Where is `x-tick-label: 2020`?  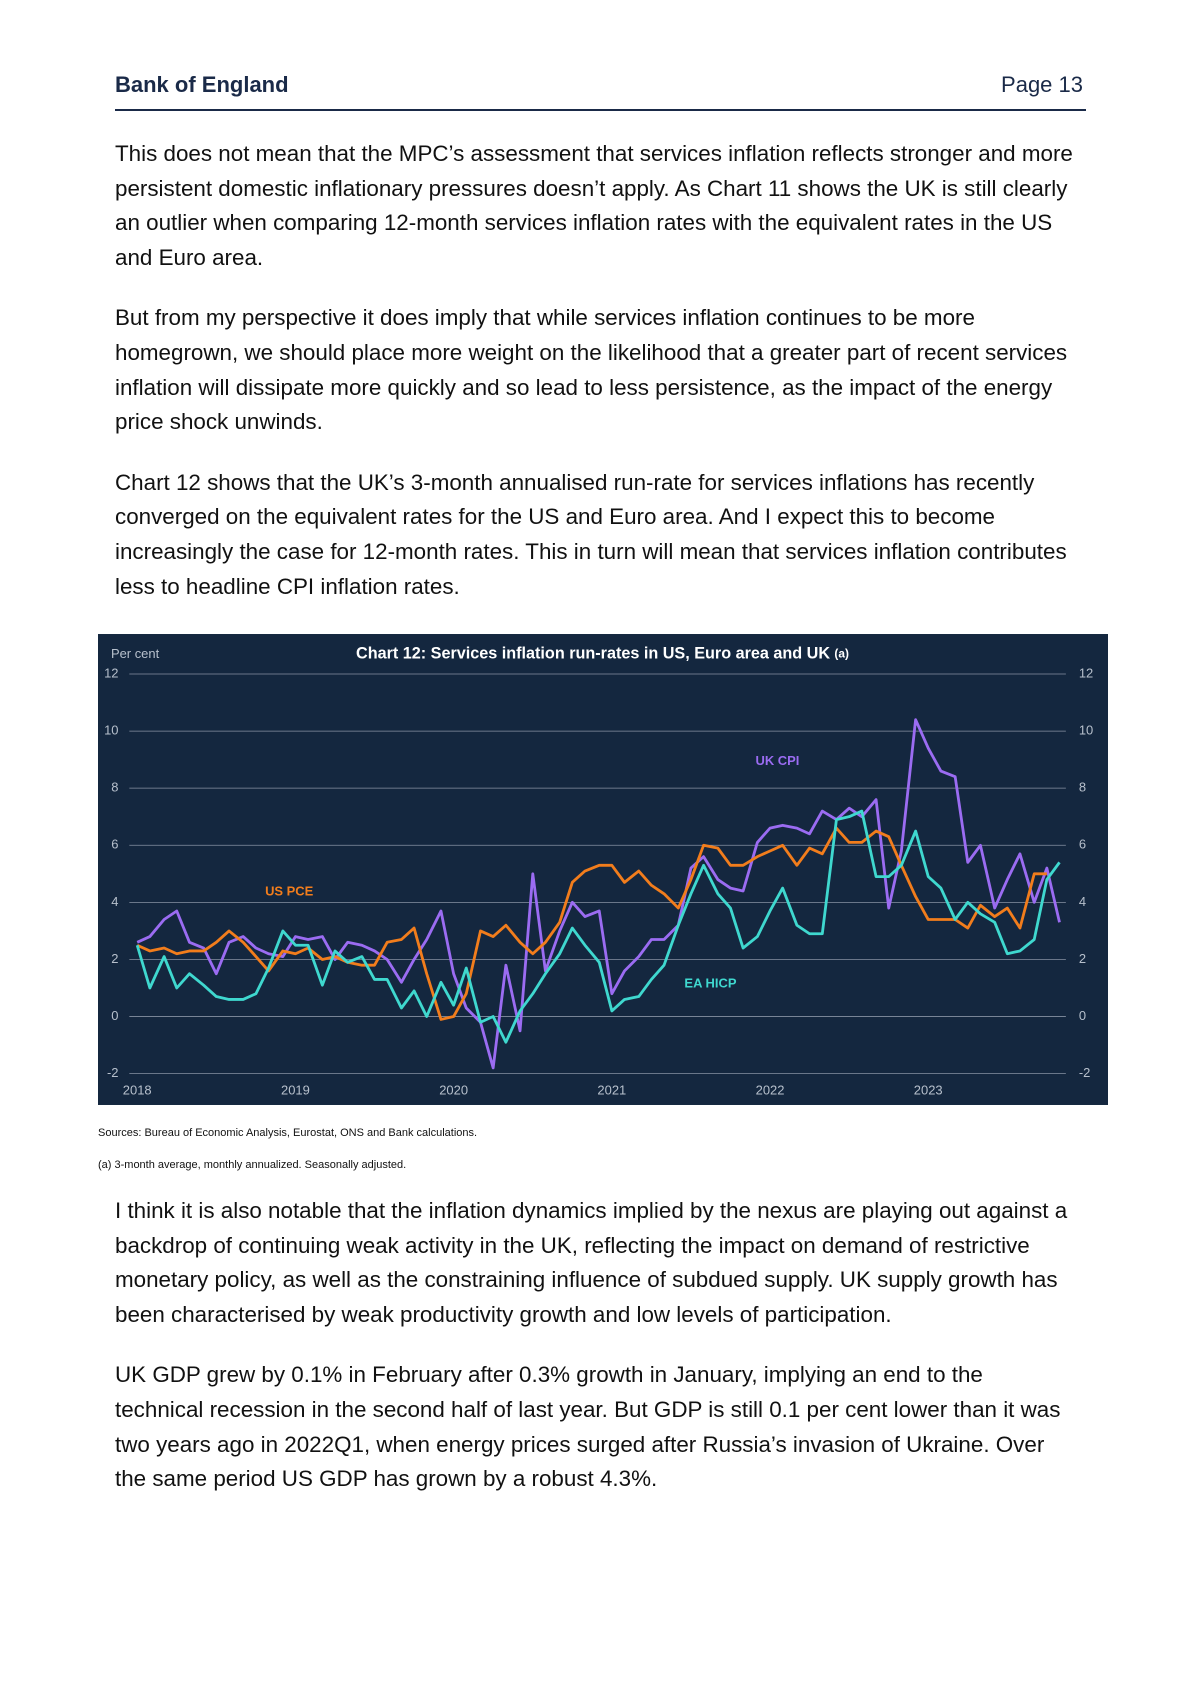
x-tick-label: 2020 is located at coordinates (453, 1089).